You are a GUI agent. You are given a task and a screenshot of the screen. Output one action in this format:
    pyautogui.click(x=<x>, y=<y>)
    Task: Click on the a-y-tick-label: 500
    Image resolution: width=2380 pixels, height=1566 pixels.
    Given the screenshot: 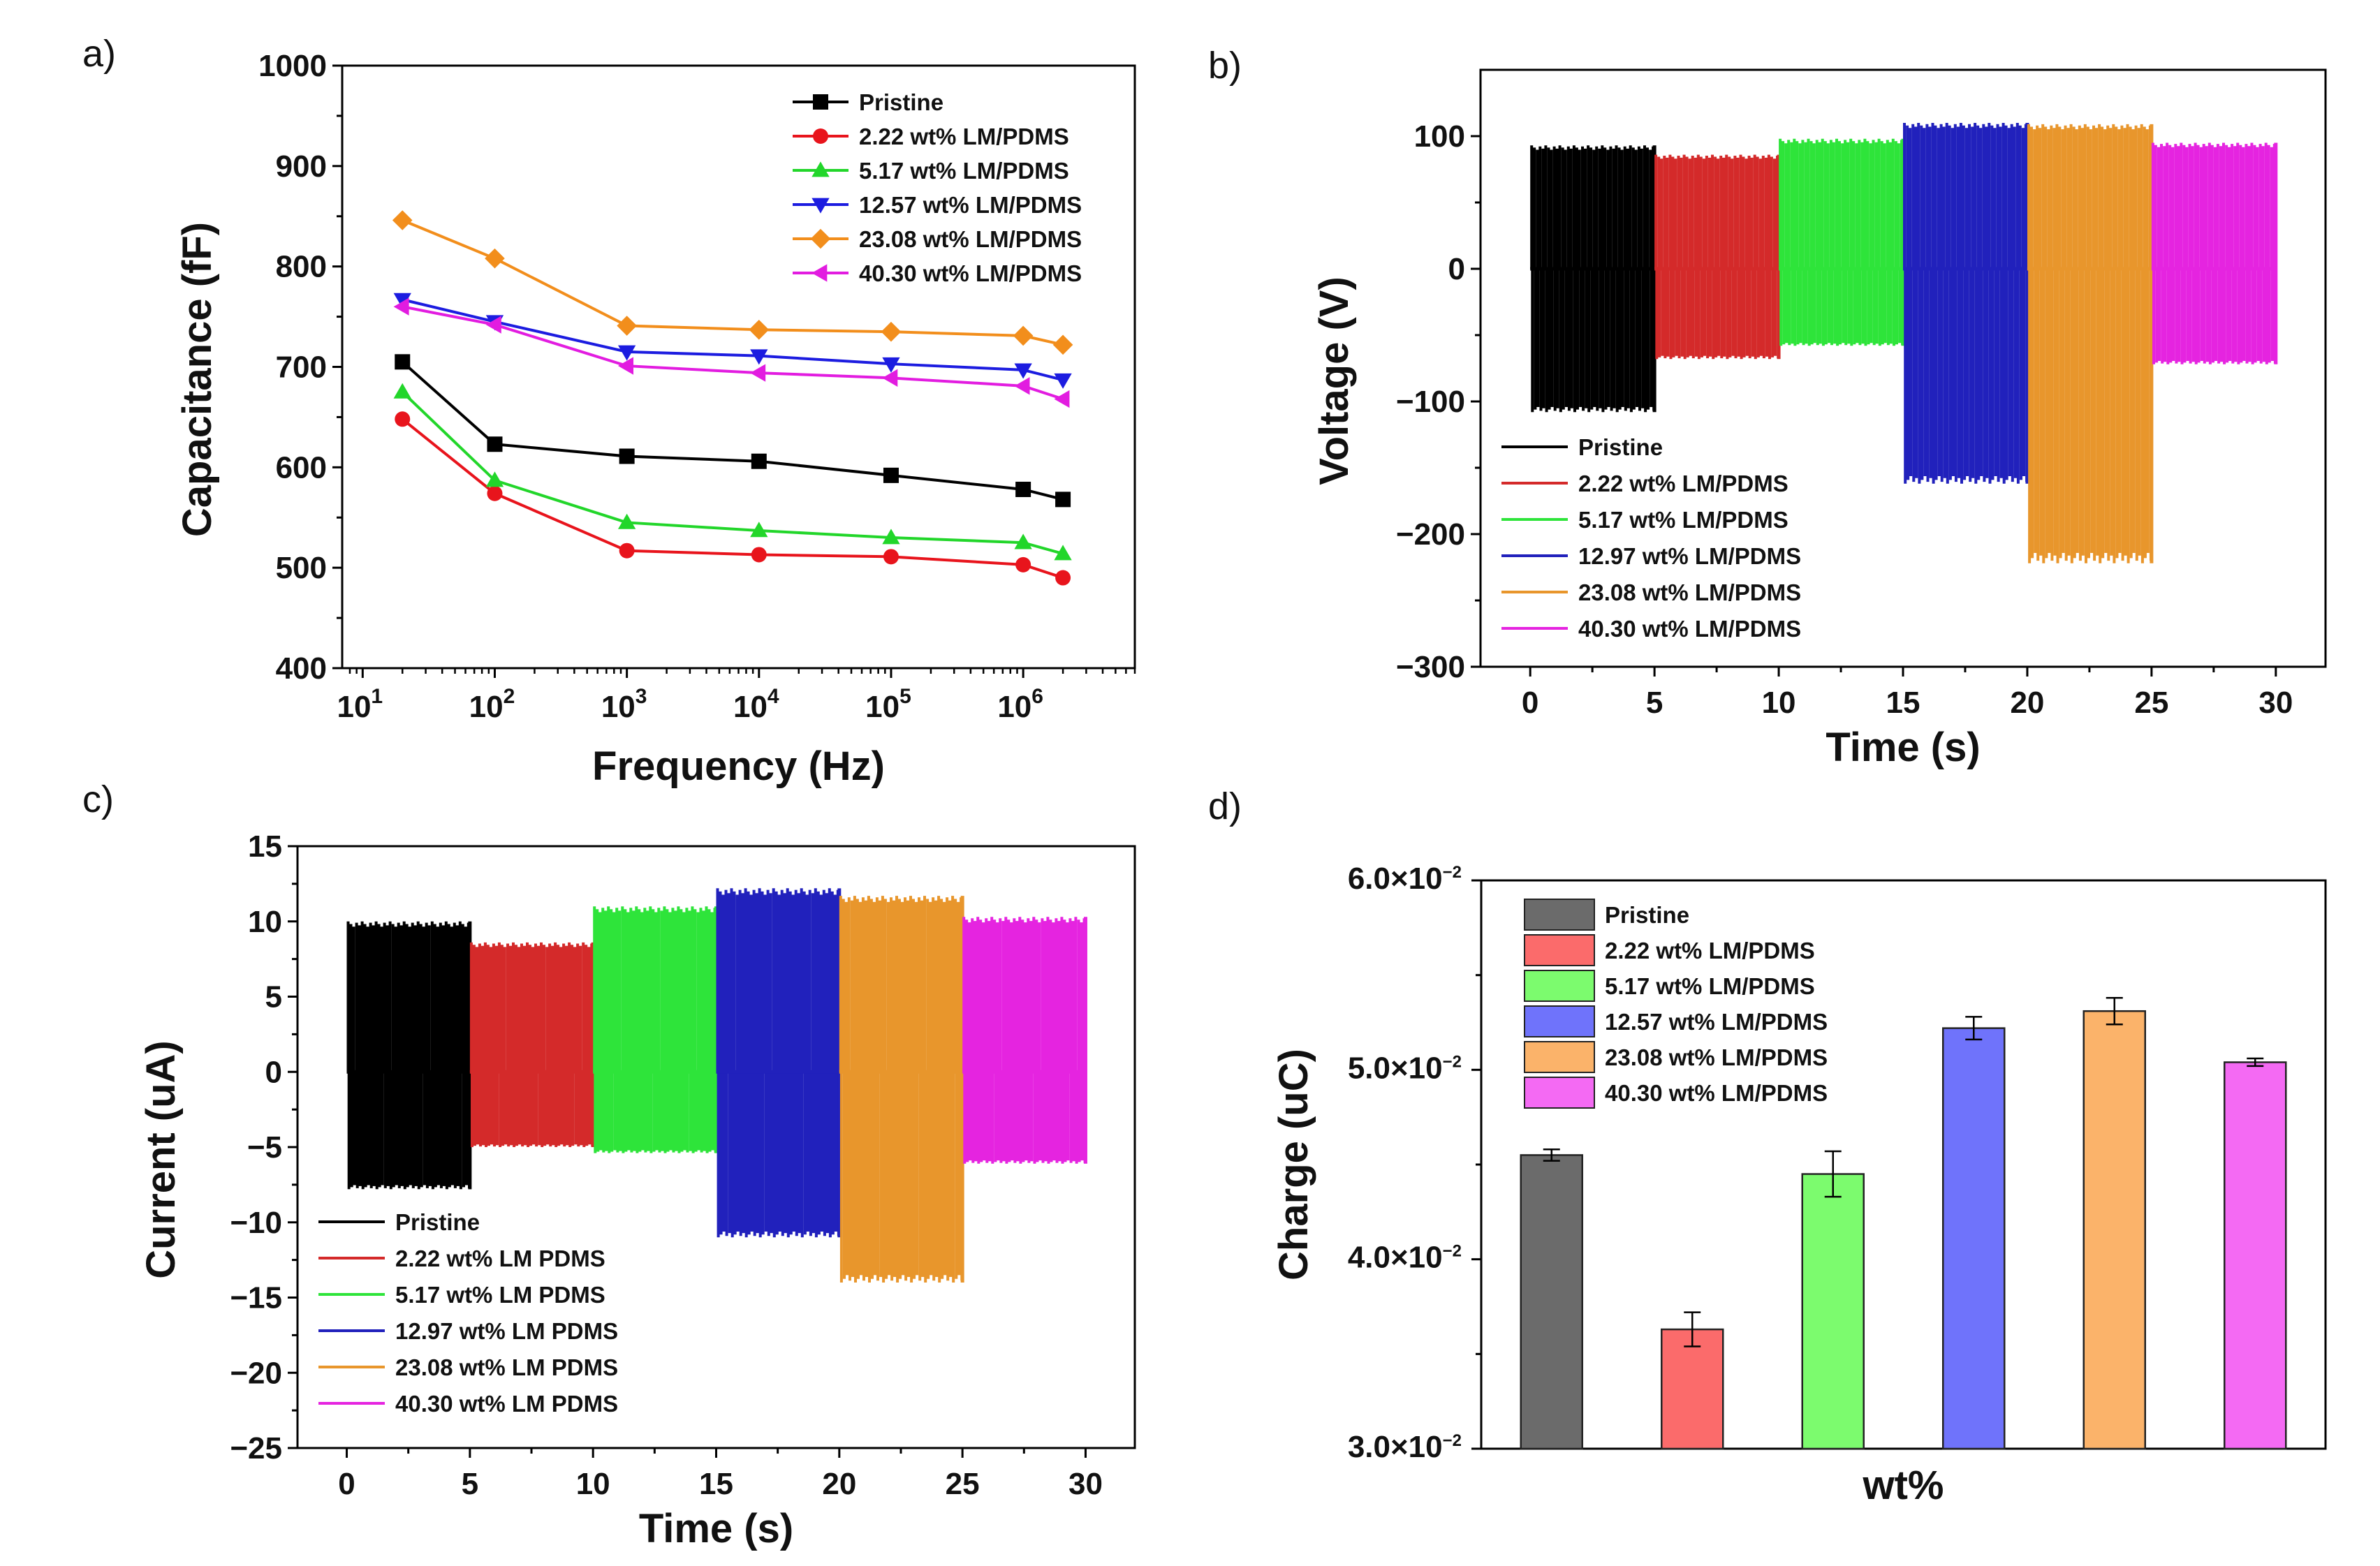 What is the action you would take?
    pyautogui.click(x=301, y=568)
    